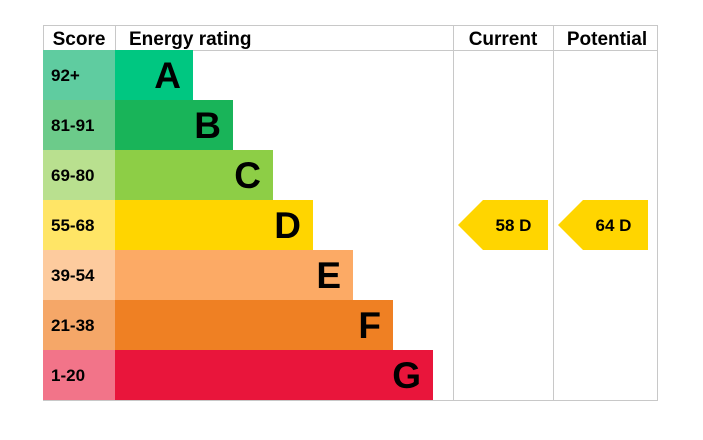 The height and width of the screenshot is (440, 703). I want to click on score-range-d: 55-68, so click(72, 225).